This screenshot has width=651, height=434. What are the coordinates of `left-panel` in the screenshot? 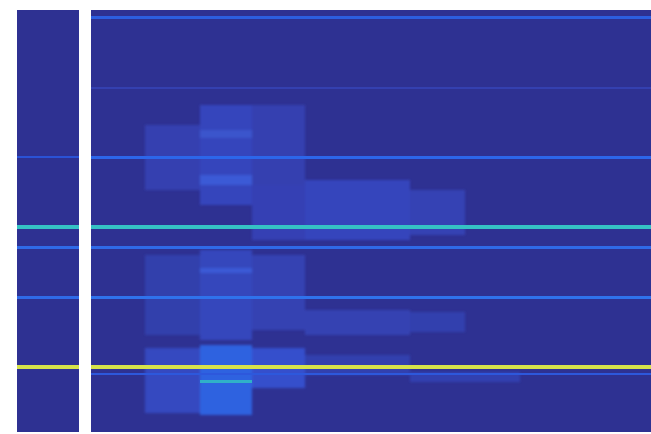 It's located at (48, 221).